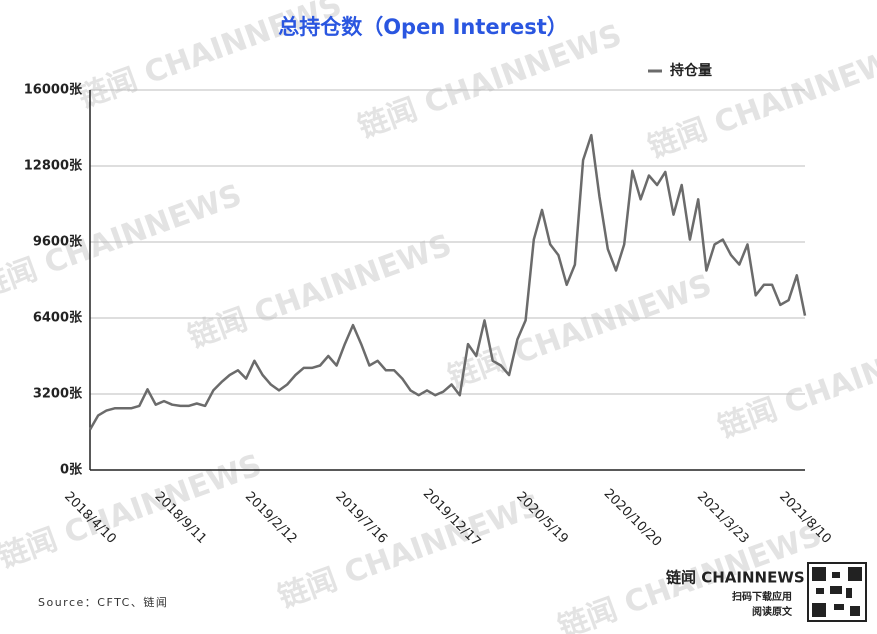 The height and width of the screenshot is (634, 877). I want to click on x-tick-label: 2019/2/12, so click(271, 518).